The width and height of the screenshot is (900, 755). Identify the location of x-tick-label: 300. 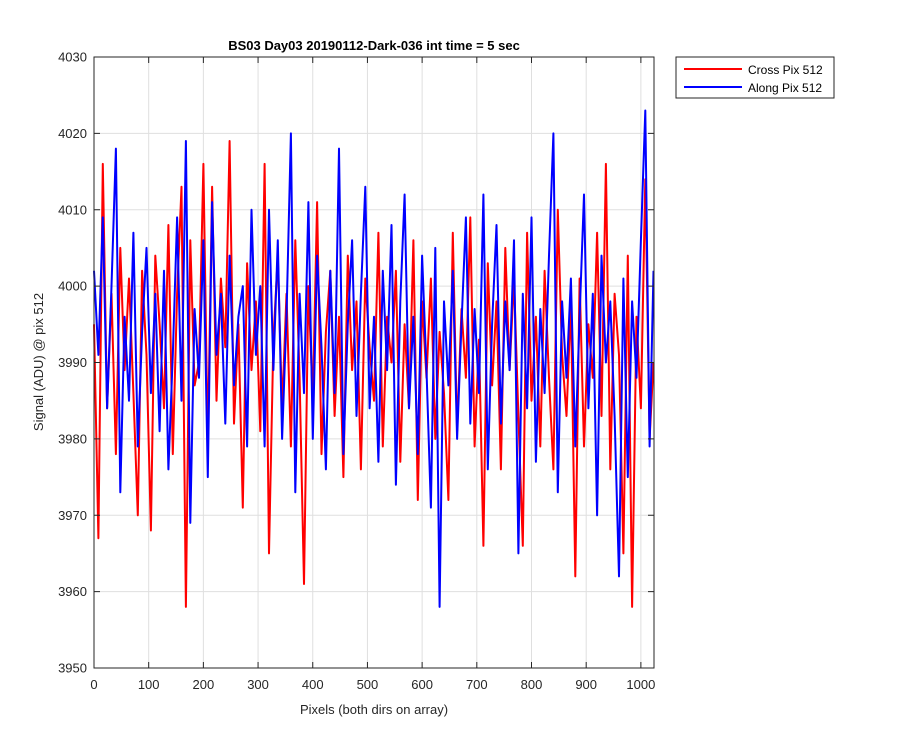
(258, 684).